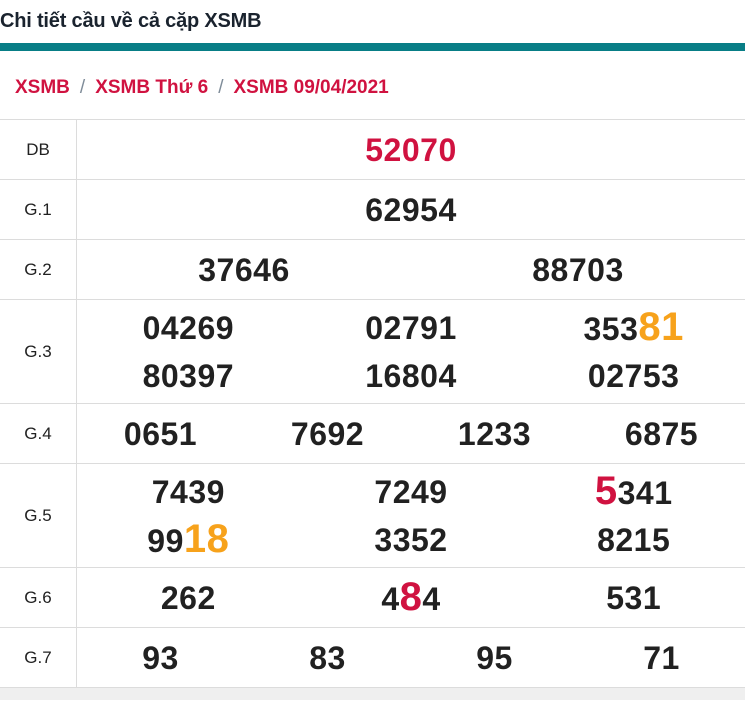  What do you see at coordinates (578, 269) in the screenshot?
I see `lottery-number: 88703` at bounding box center [578, 269].